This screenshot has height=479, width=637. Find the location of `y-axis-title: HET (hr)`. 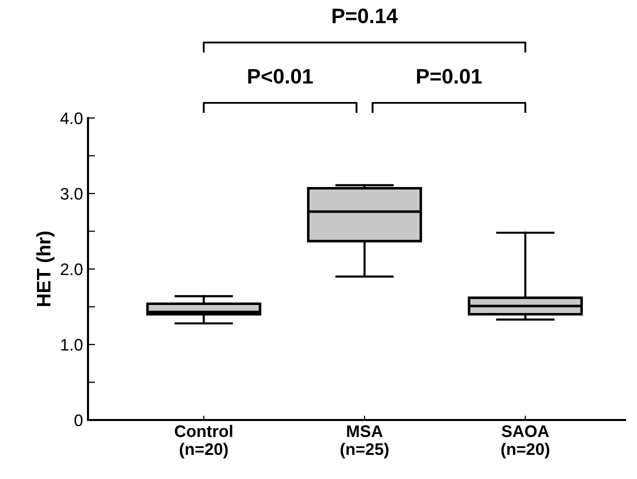

y-axis-title: HET (hr) is located at coordinates (45, 269).